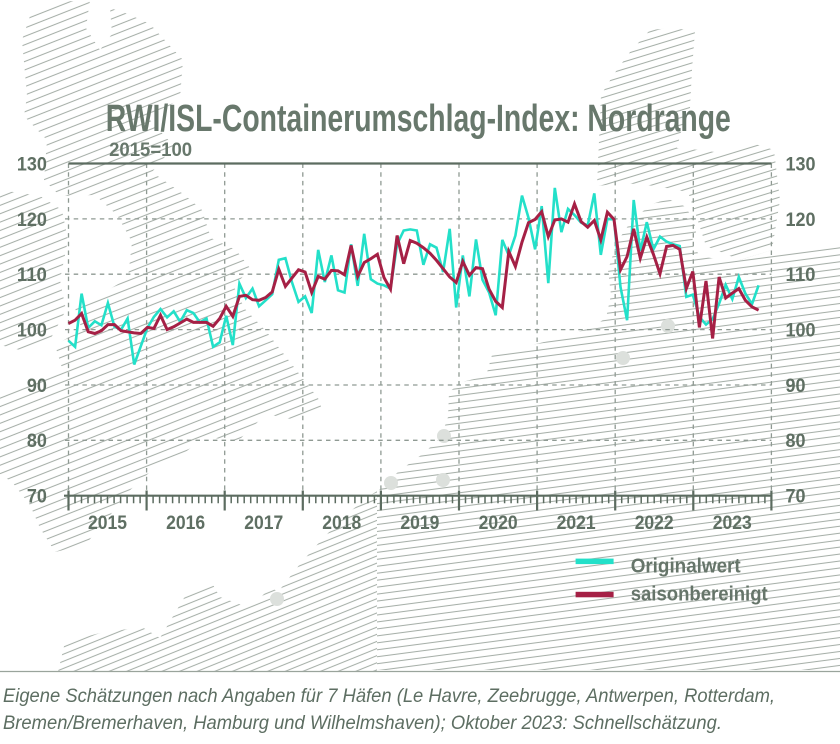 The width and height of the screenshot is (840, 744). I want to click on svg-text: Originalwert, so click(686, 566).